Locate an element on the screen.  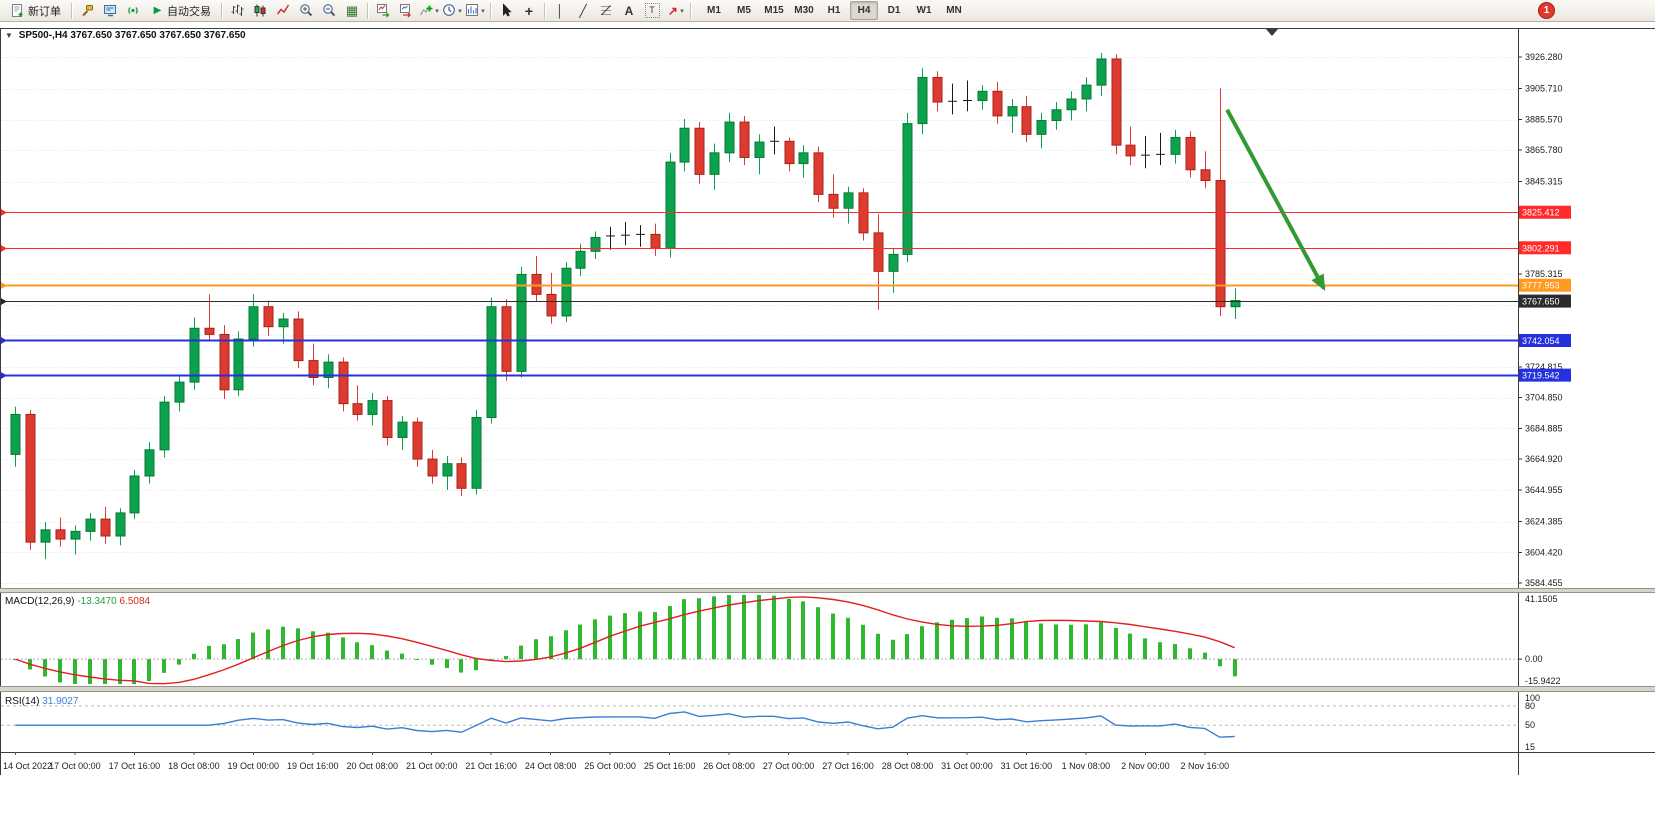
timeframe-button-M1: M1 is located at coordinates (714, 10).